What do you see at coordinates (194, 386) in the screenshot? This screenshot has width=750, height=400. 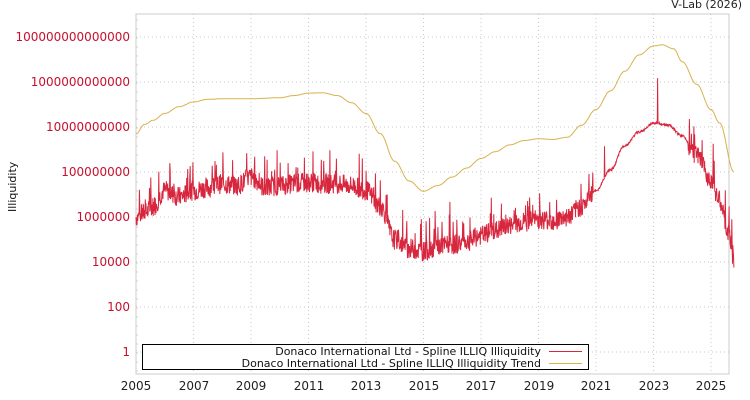 I see `x-tick-label: 2007` at bounding box center [194, 386].